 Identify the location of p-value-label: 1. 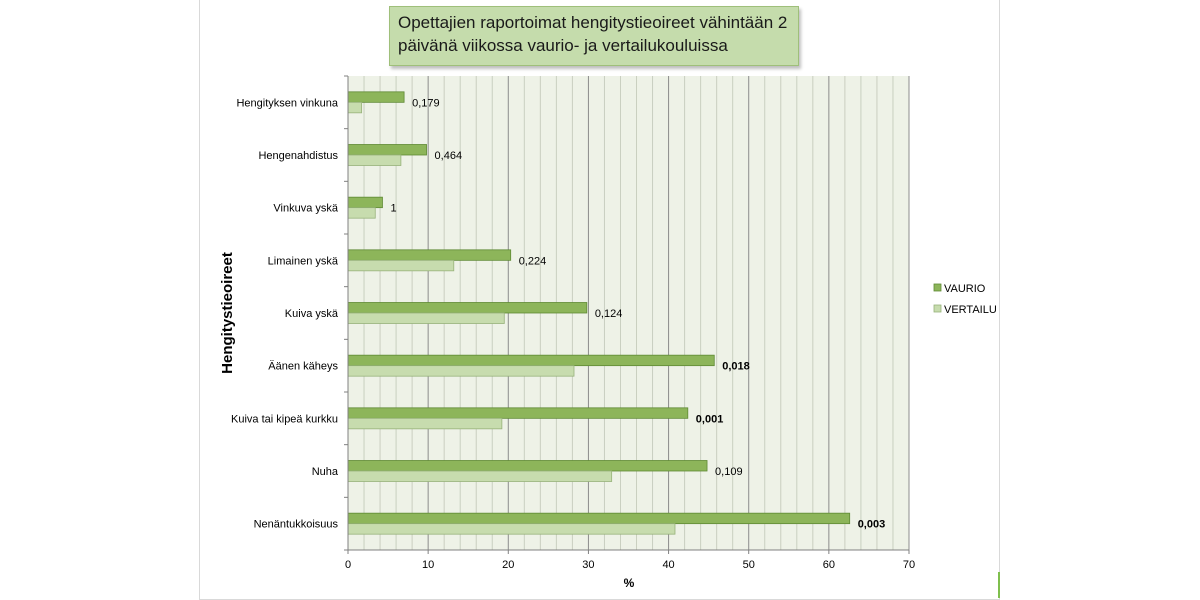
(393, 209).